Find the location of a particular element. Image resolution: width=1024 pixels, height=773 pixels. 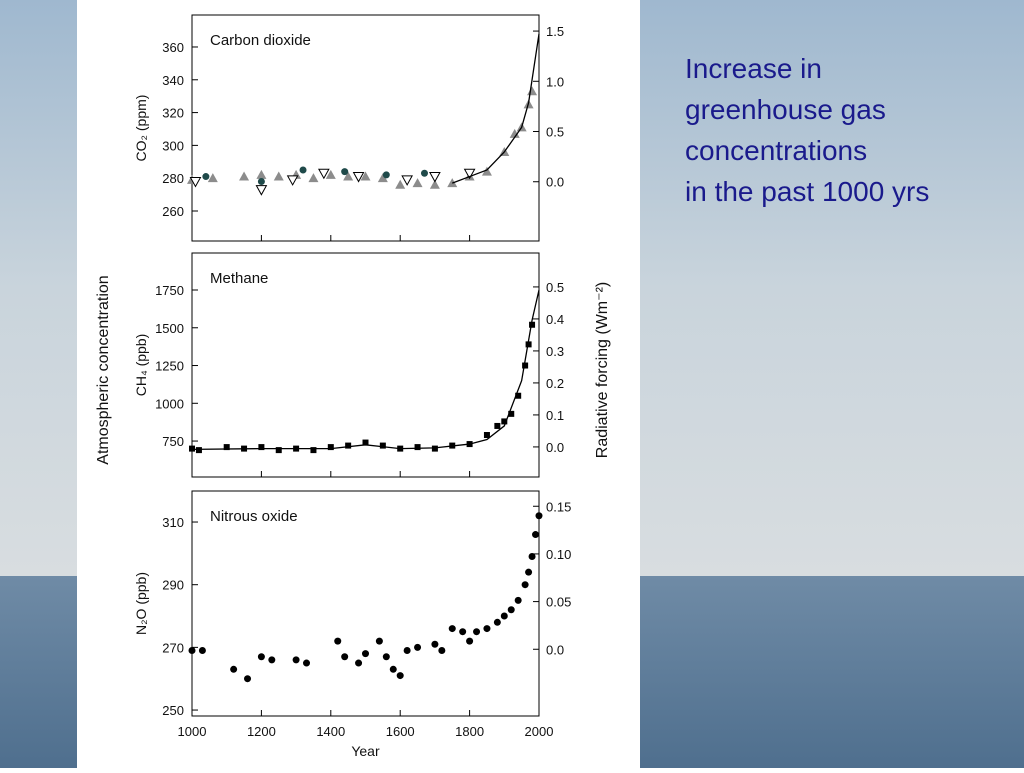

x-tick-label: 1600 is located at coordinates (400, 731).